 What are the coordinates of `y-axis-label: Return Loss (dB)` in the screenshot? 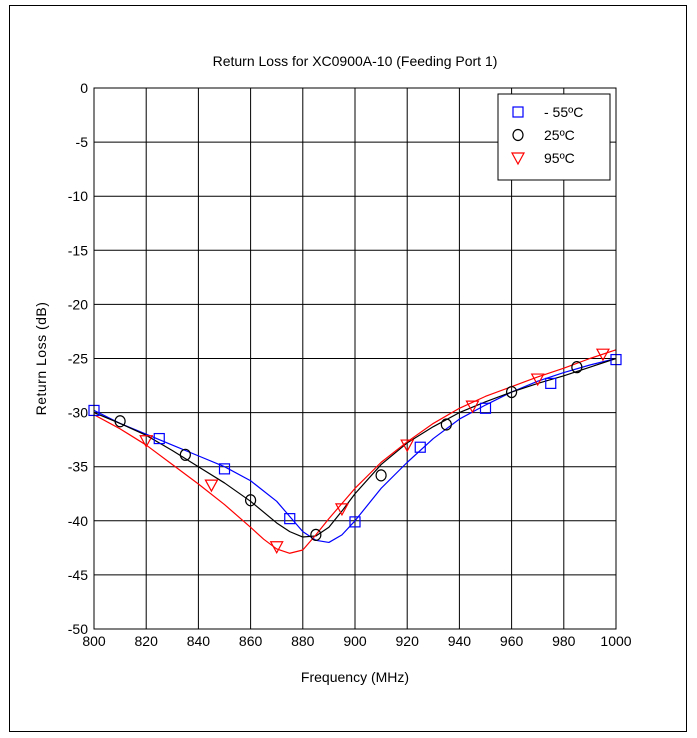 It's located at (41, 359).